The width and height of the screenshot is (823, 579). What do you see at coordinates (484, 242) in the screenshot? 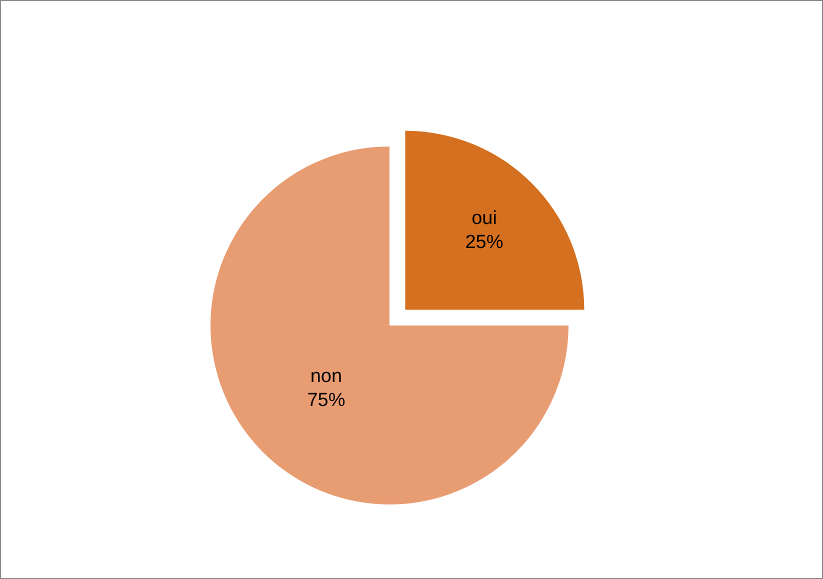
I see `data-label: 25%` at bounding box center [484, 242].